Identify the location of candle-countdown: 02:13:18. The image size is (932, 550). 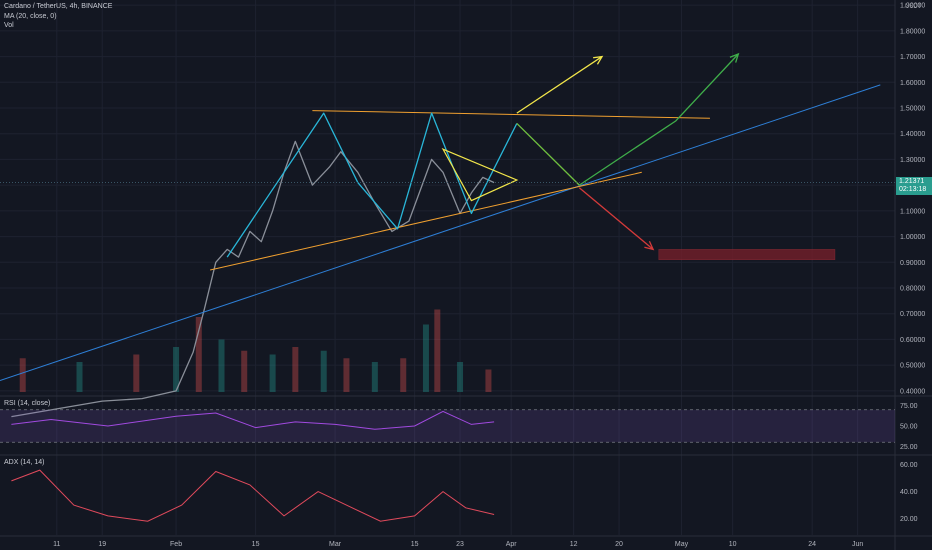
(913, 189).